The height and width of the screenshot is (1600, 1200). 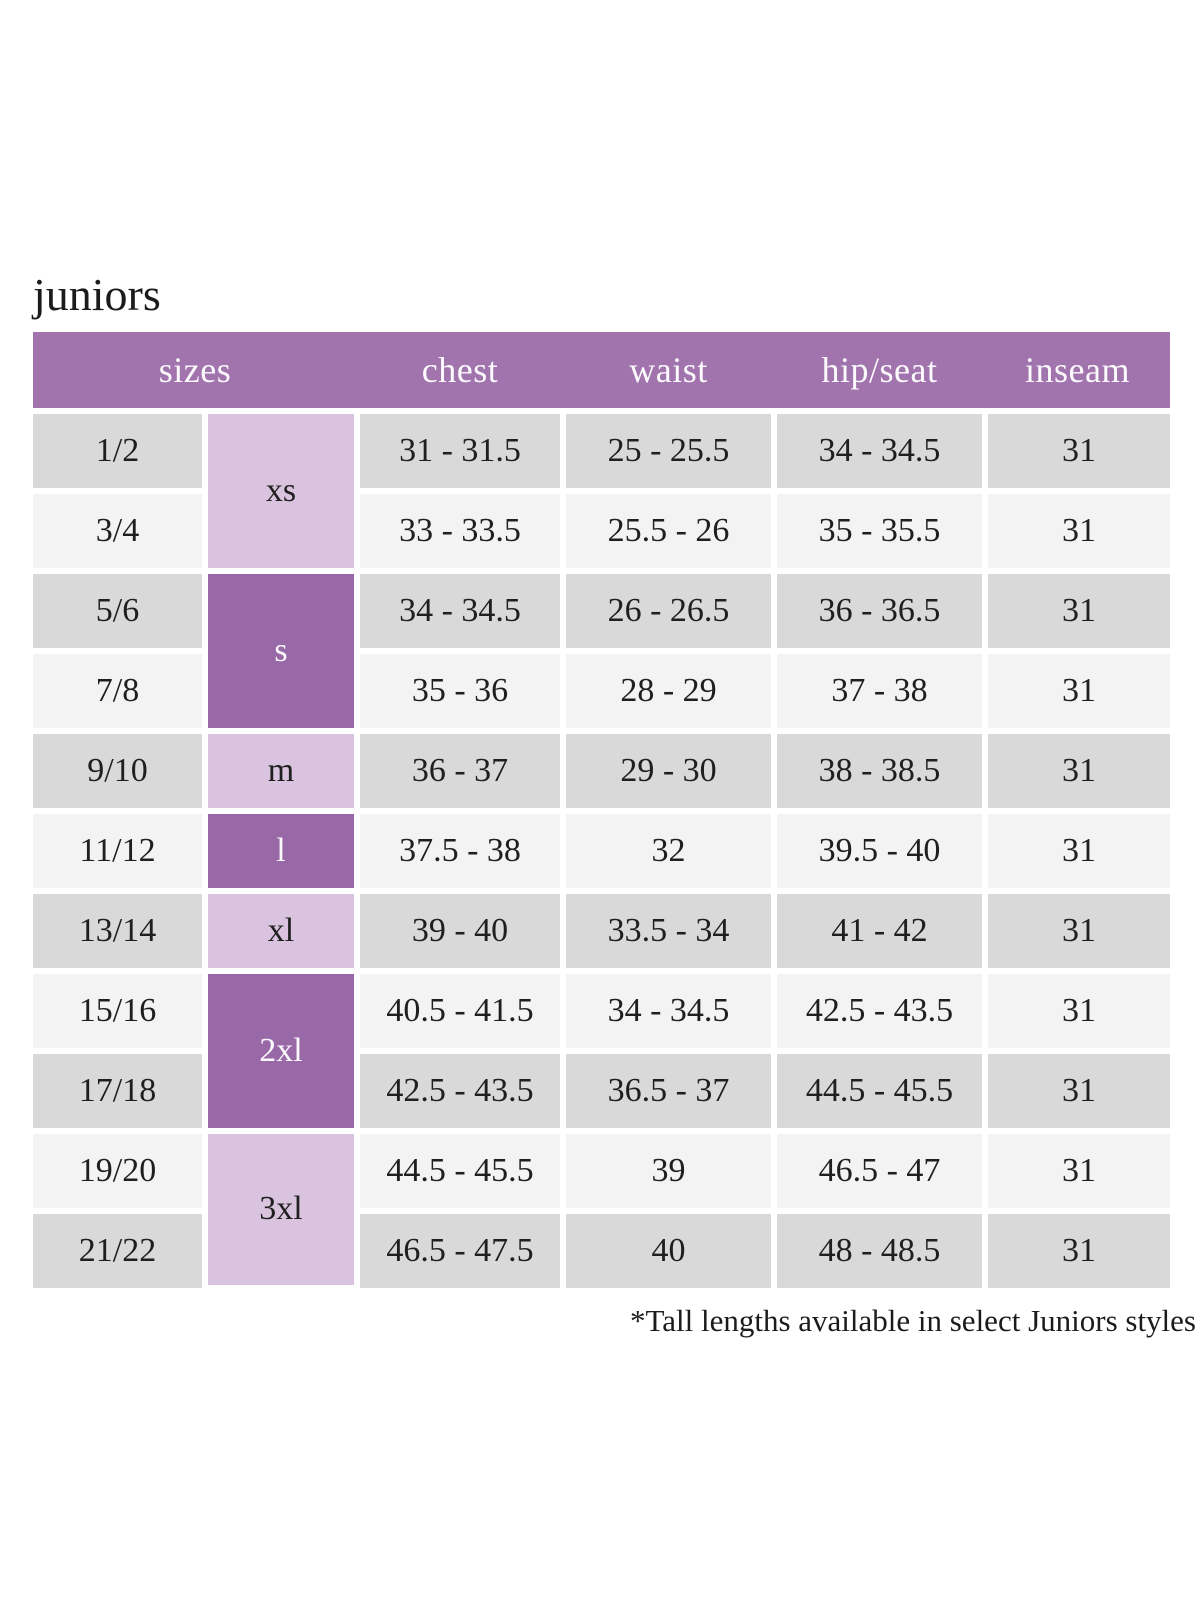 What do you see at coordinates (281, 490) in the screenshot?
I see `size-group-cell: xs` at bounding box center [281, 490].